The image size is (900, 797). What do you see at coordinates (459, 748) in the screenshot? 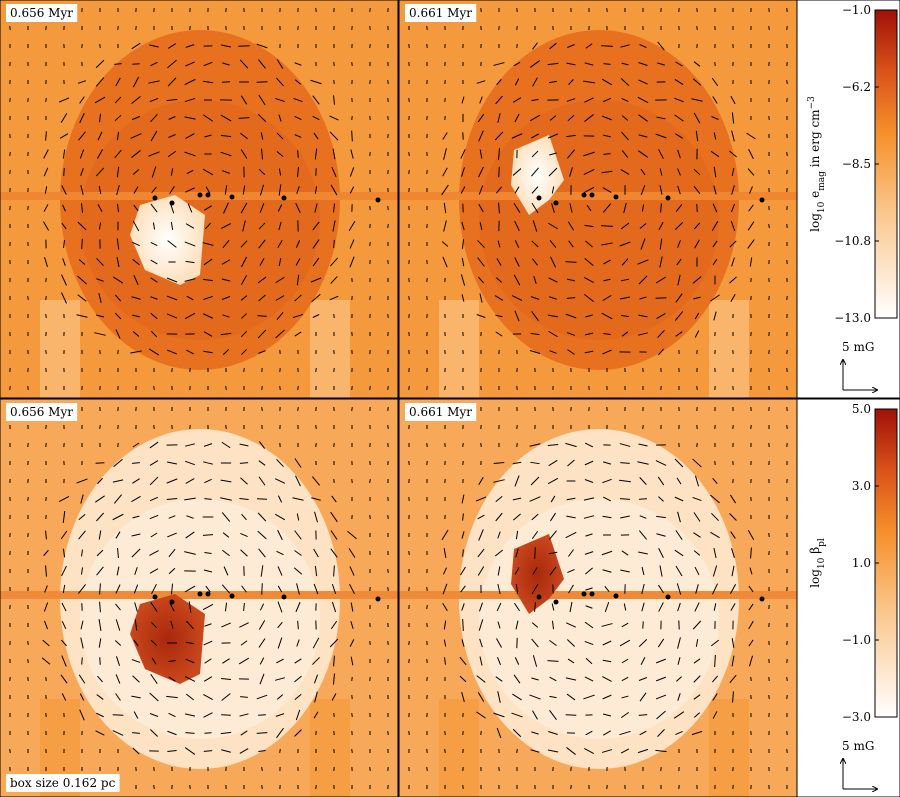
I see `outflow` at bounding box center [459, 748].